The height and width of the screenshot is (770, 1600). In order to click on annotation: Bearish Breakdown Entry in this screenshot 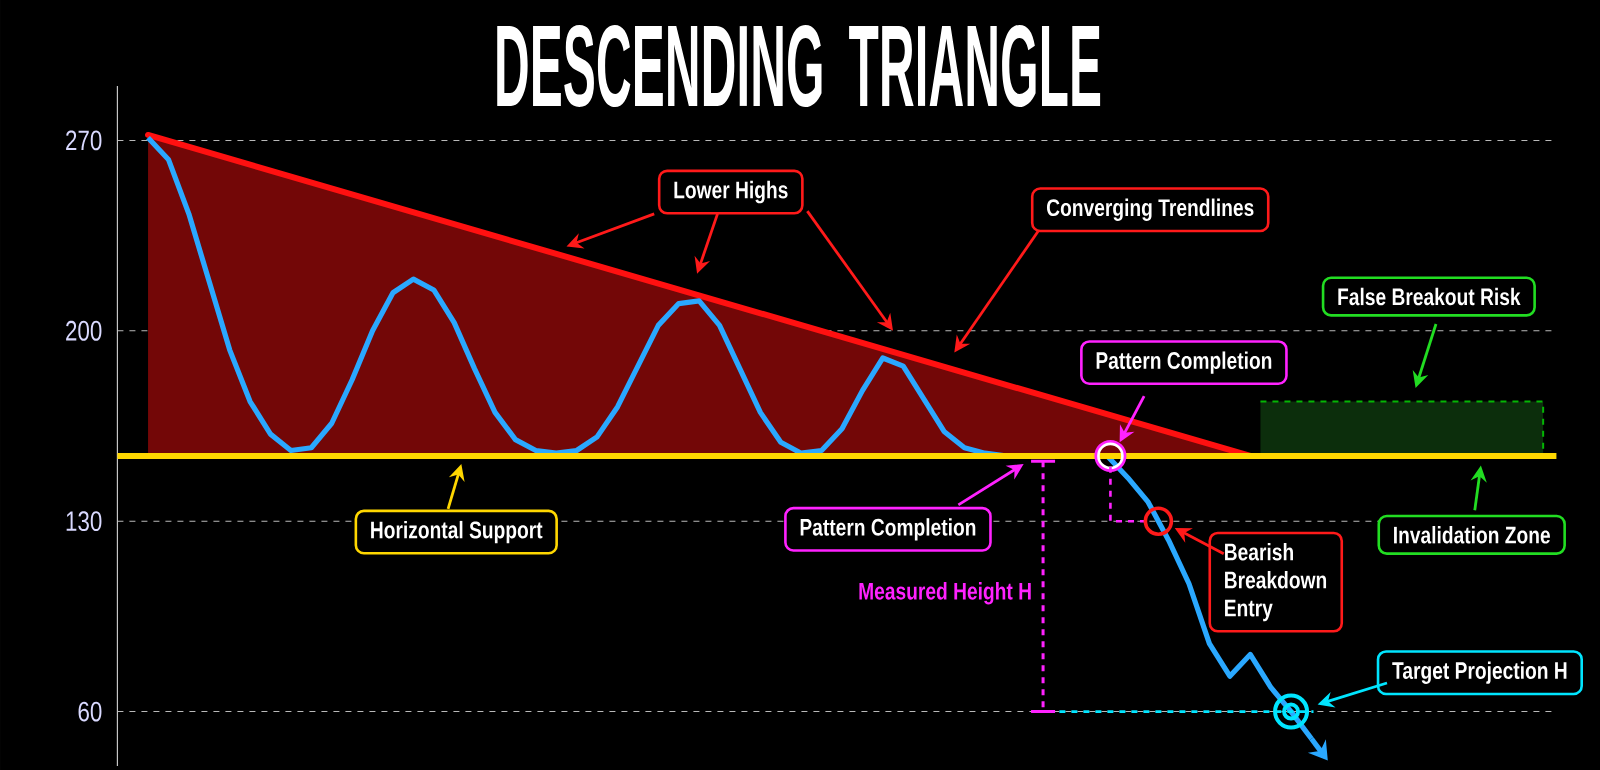, I will do `click(1276, 582)`.